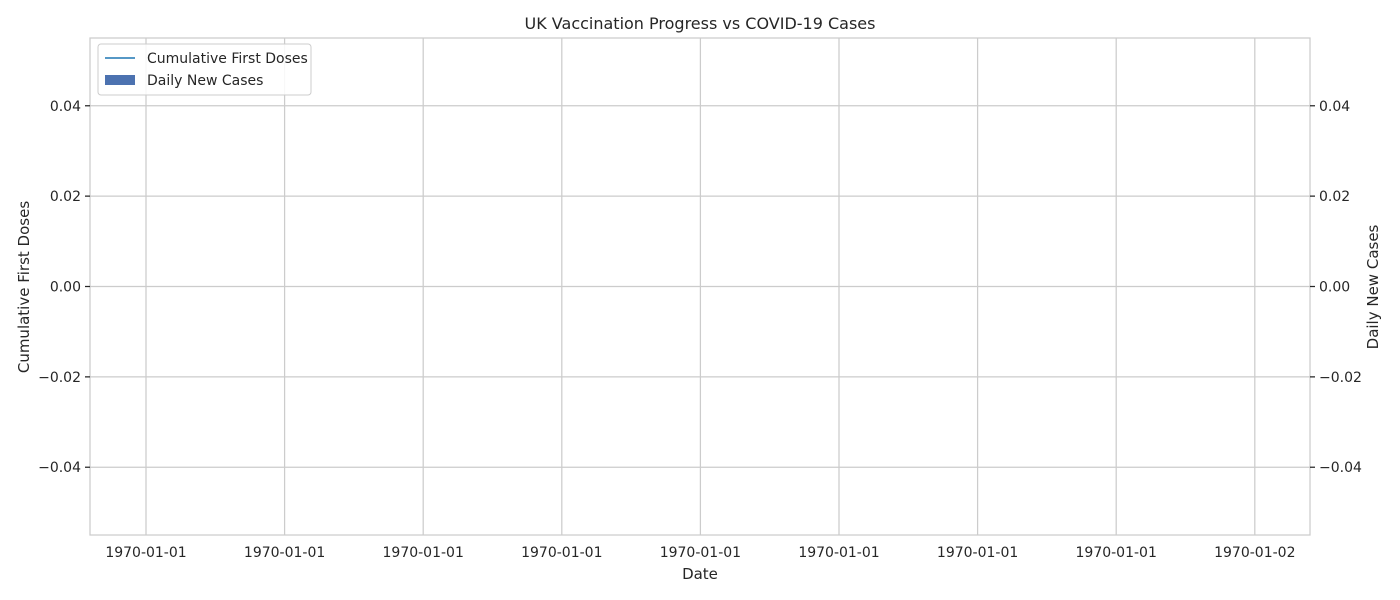  What do you see at coordinates (205, 81) in the screenshot?
I see `legend-label-daily-new-cases: Daily New Cases` at bounding box center [205, 81].